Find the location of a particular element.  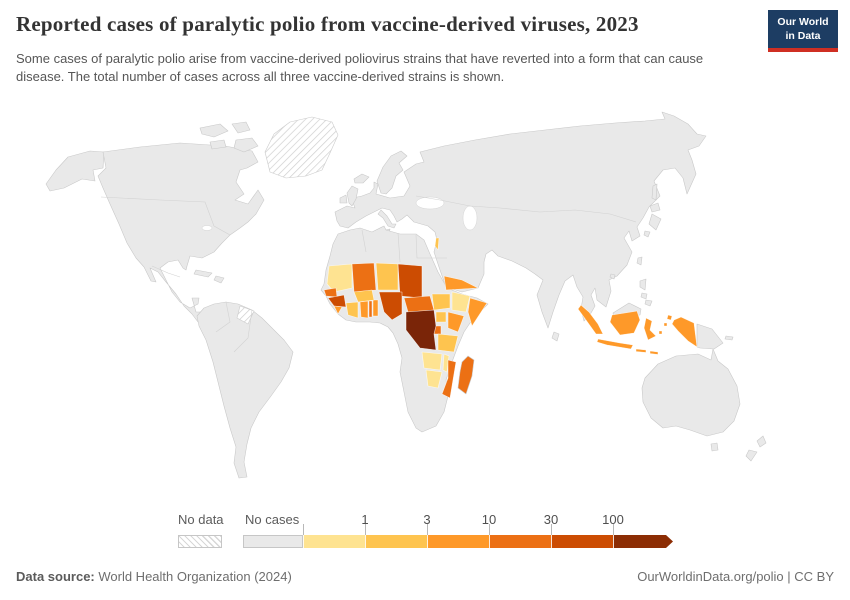

data-source-value: World Health Organization (2024) is located at coordinates (193, 576).